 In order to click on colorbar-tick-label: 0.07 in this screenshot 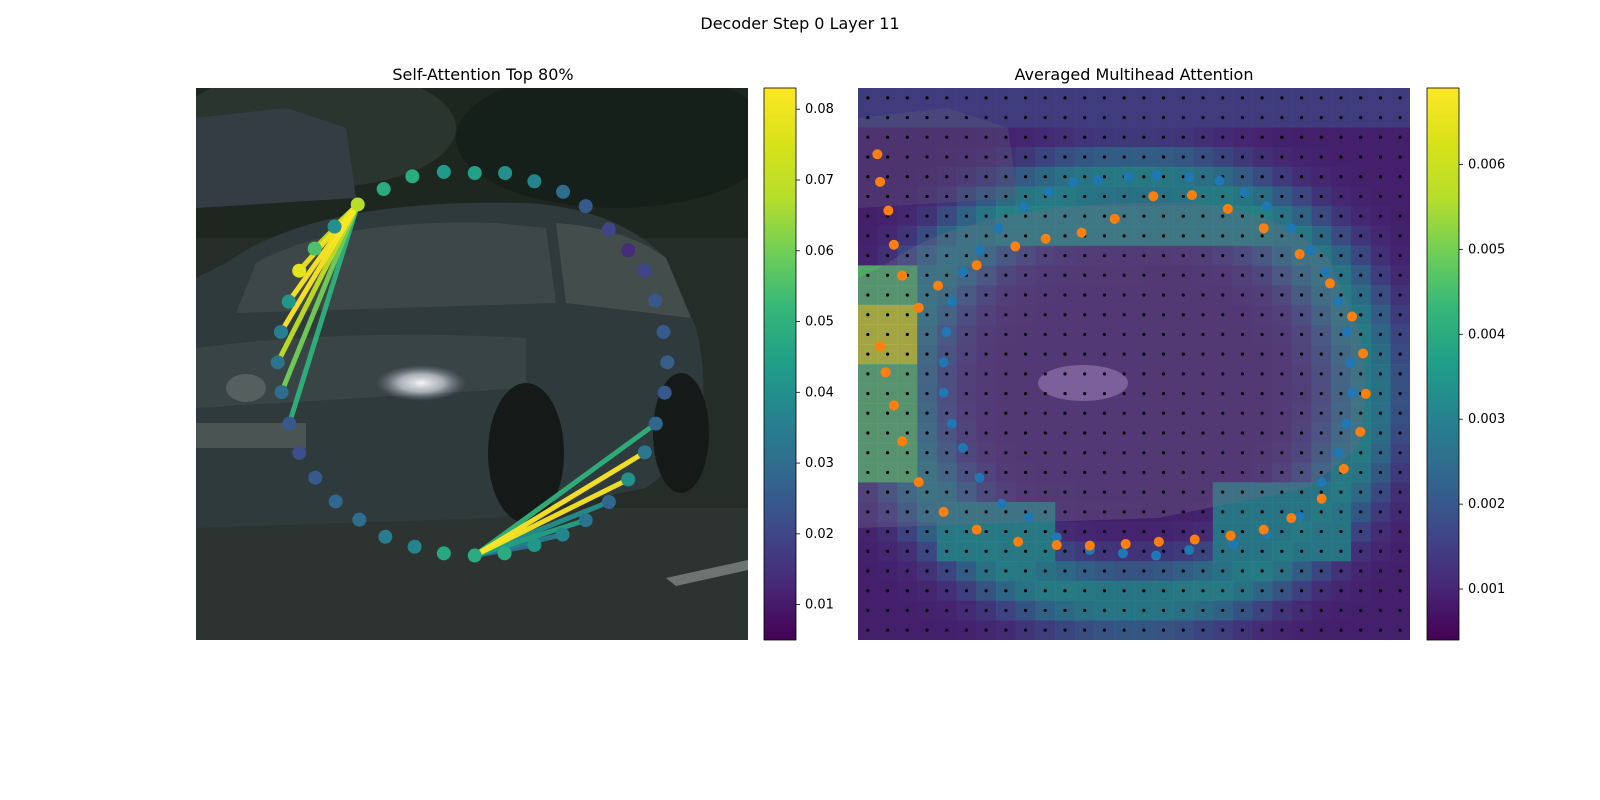, I will do `click(819, 180)`.